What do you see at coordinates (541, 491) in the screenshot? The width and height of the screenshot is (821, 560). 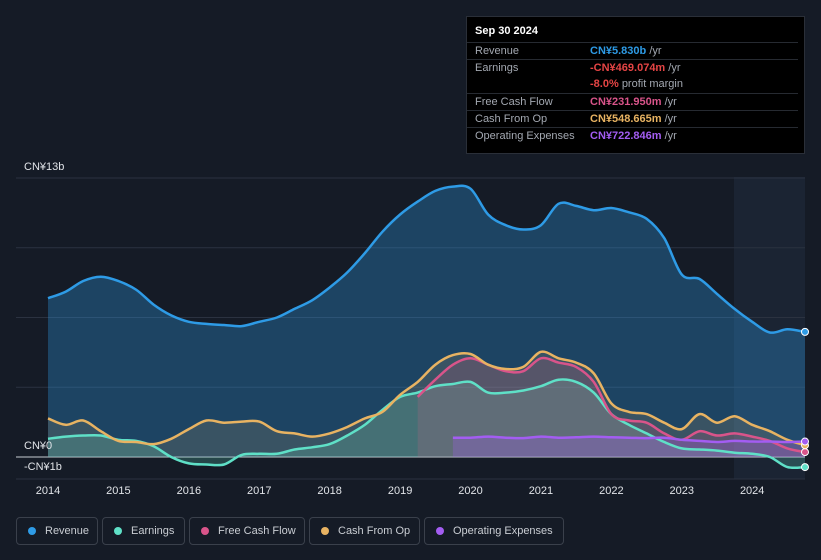 I see `x-tick-label: 2021` at bounding box center [541, 491].